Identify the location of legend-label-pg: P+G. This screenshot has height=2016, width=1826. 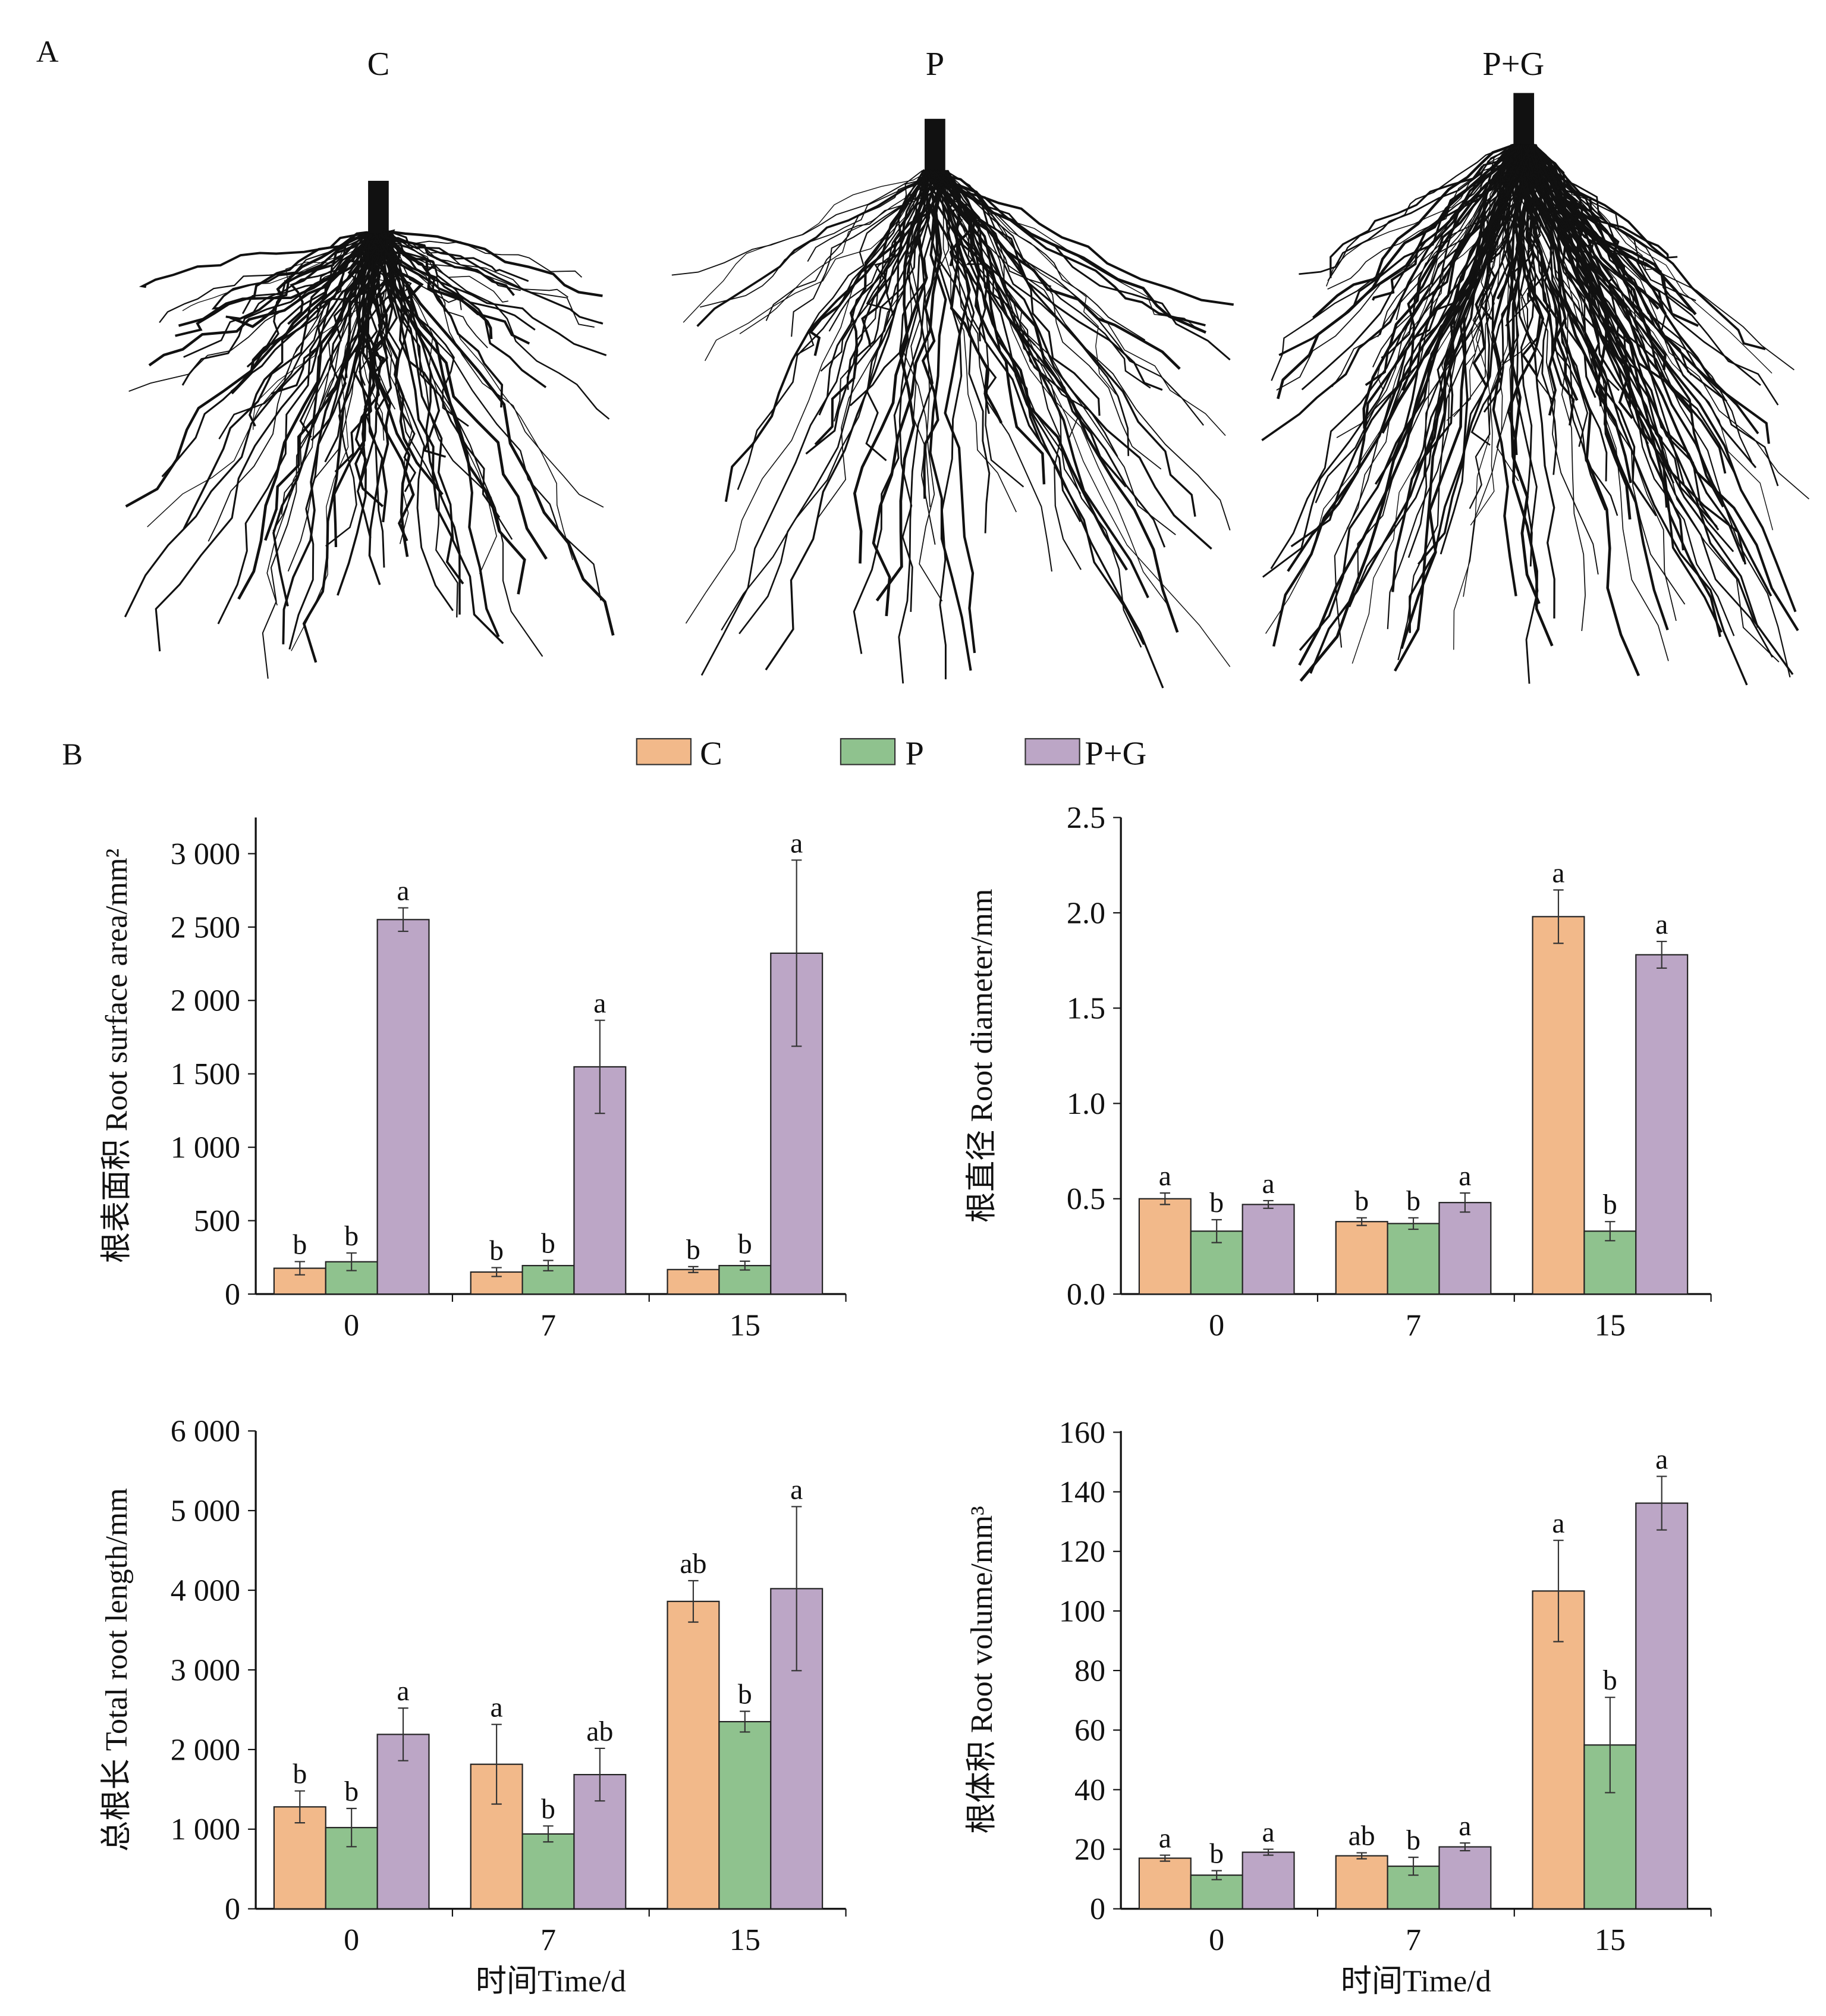
(1116, 754).